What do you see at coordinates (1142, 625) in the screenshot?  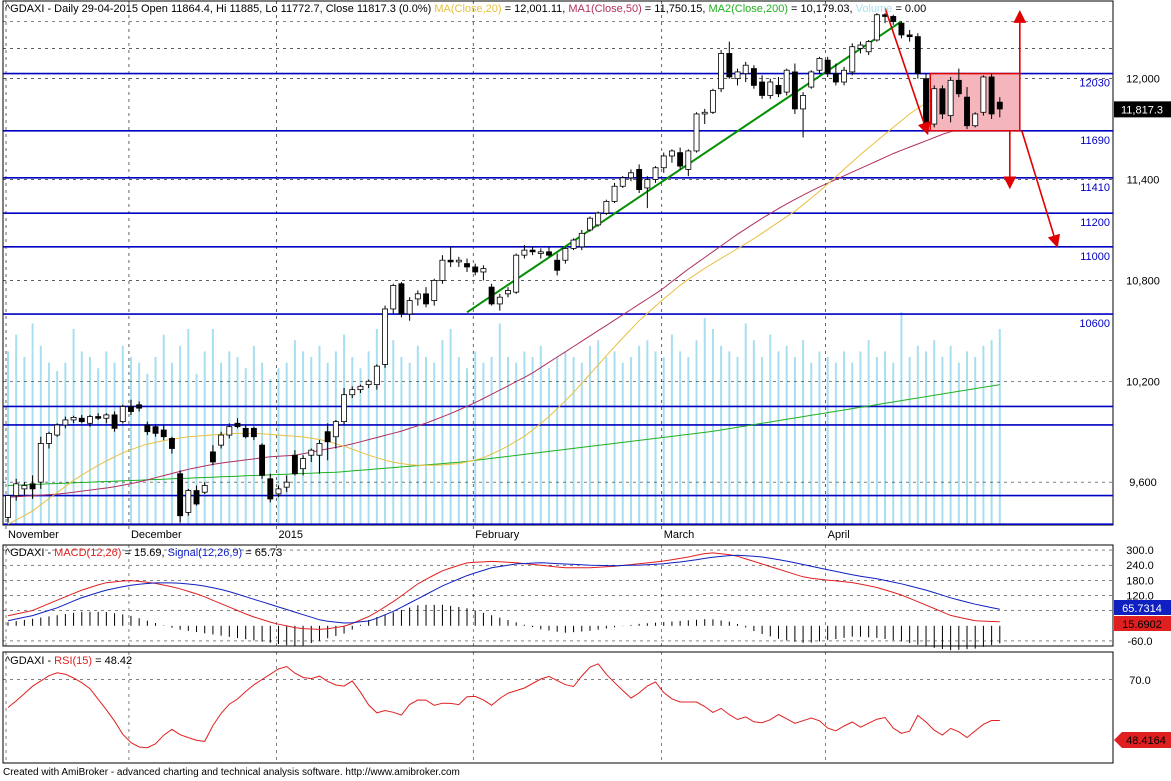 I see `macd-value-label: 15.6902` at bounding box center [1142, 625].